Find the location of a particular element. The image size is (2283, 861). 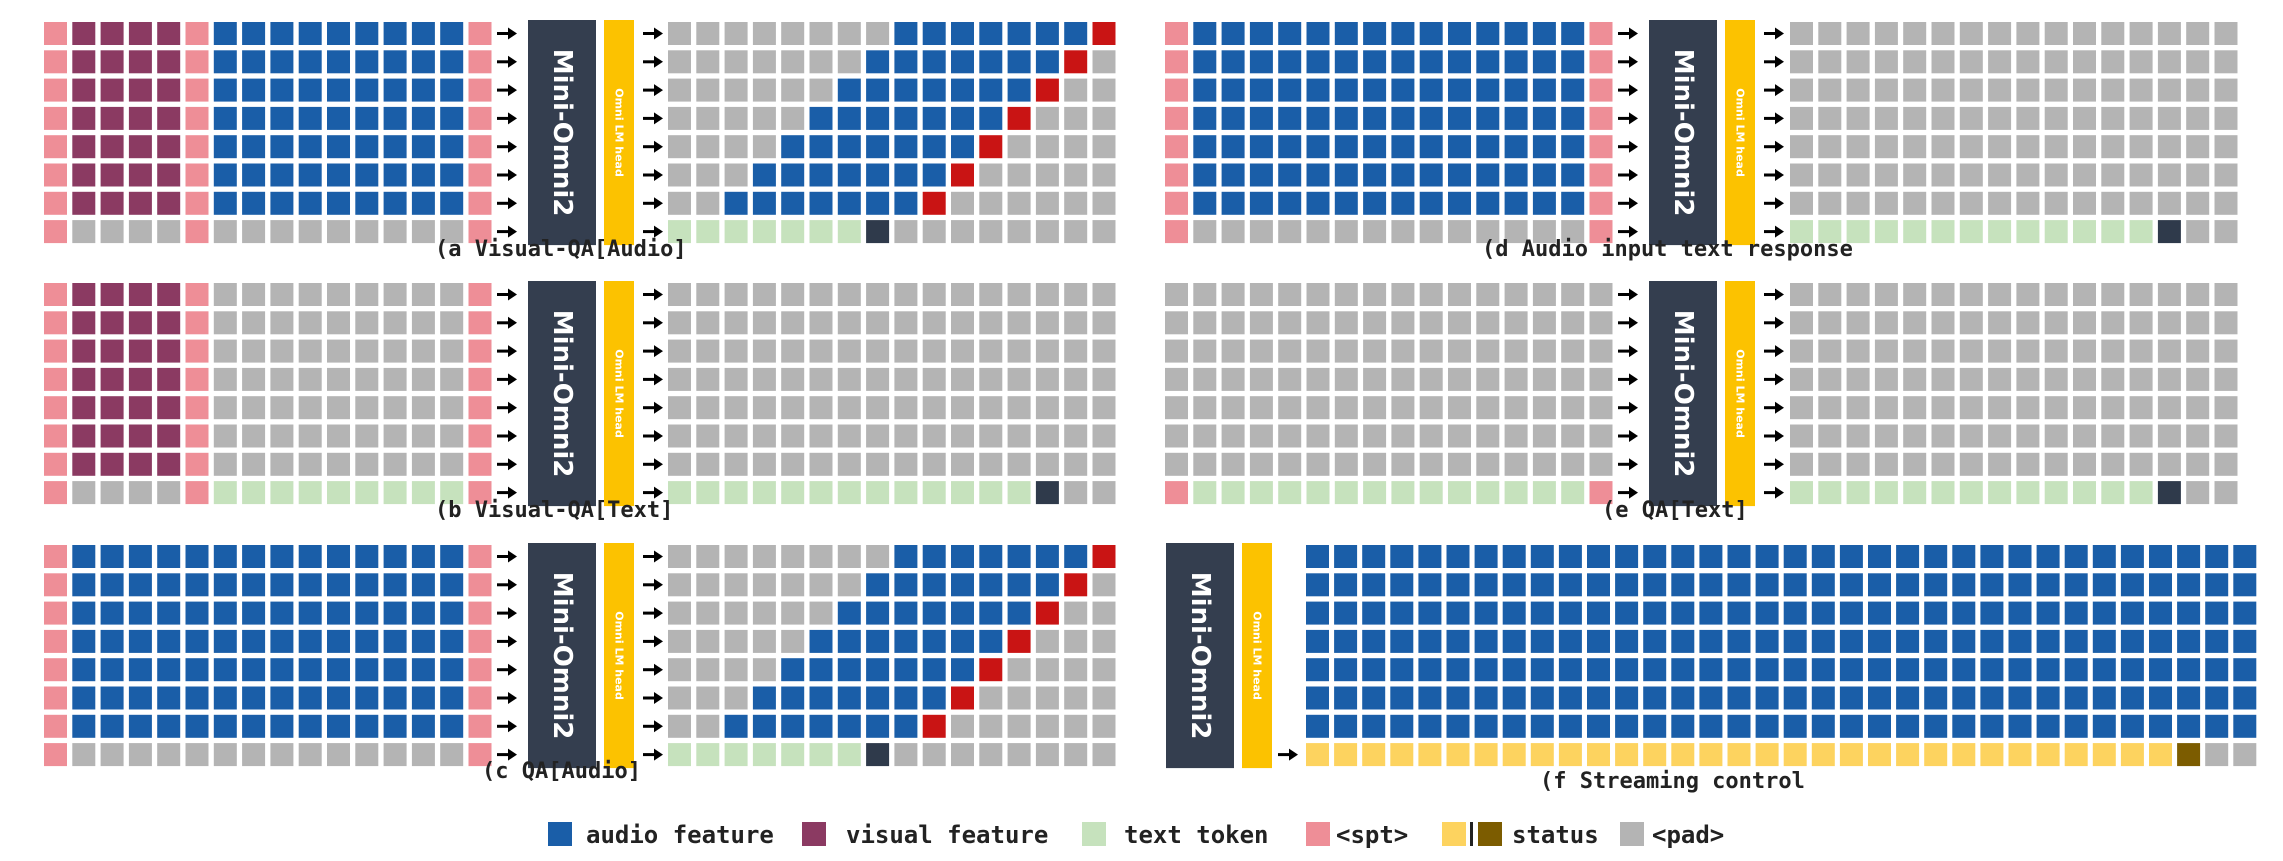

panel-c-output-grid is located at coordinates (892, 656).